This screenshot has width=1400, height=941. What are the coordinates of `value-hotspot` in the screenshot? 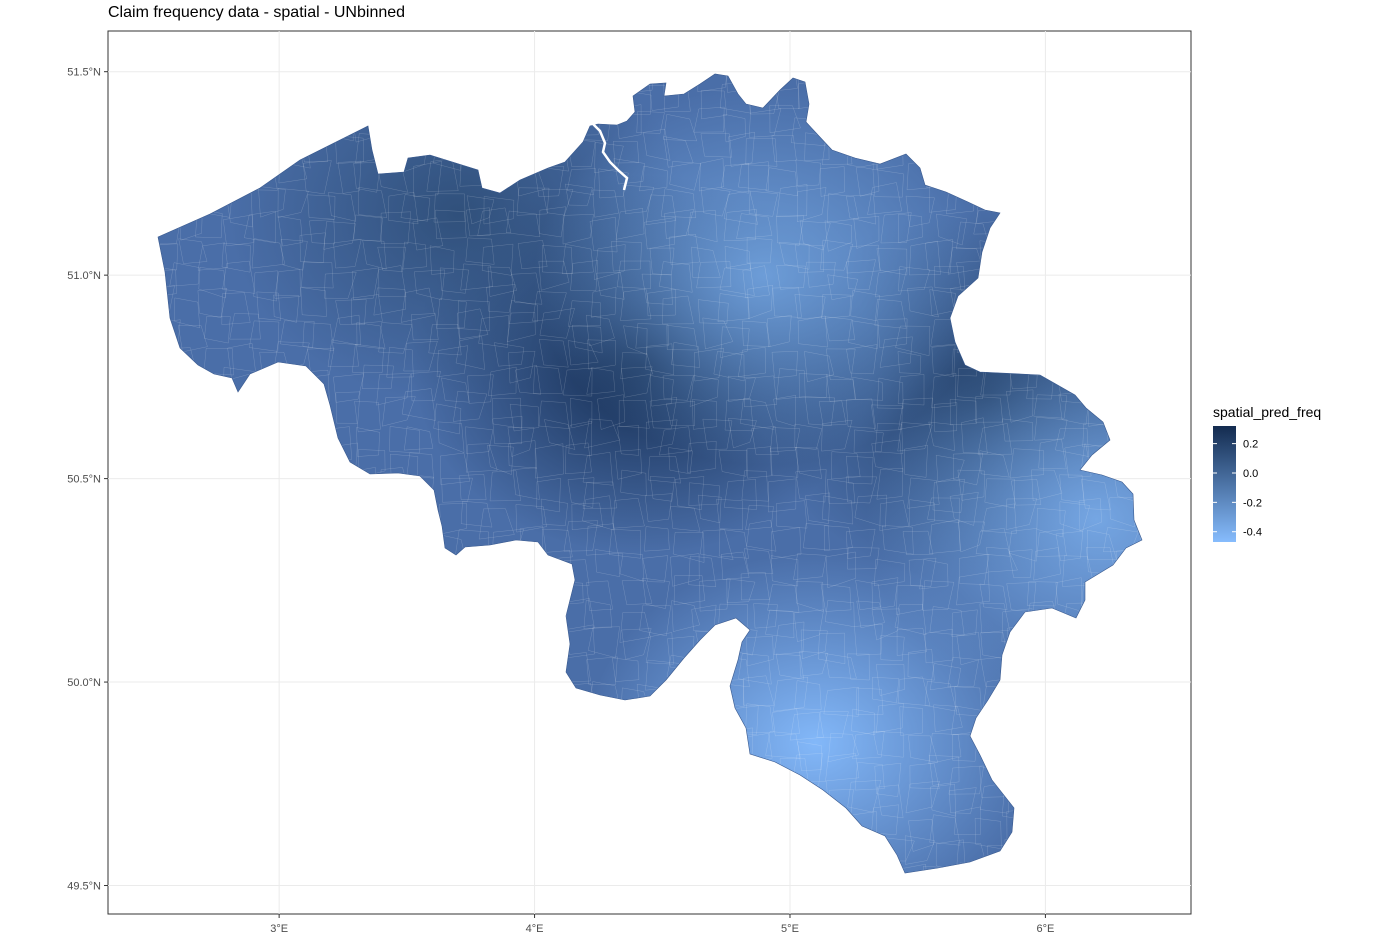 It's located at (1004, 519).